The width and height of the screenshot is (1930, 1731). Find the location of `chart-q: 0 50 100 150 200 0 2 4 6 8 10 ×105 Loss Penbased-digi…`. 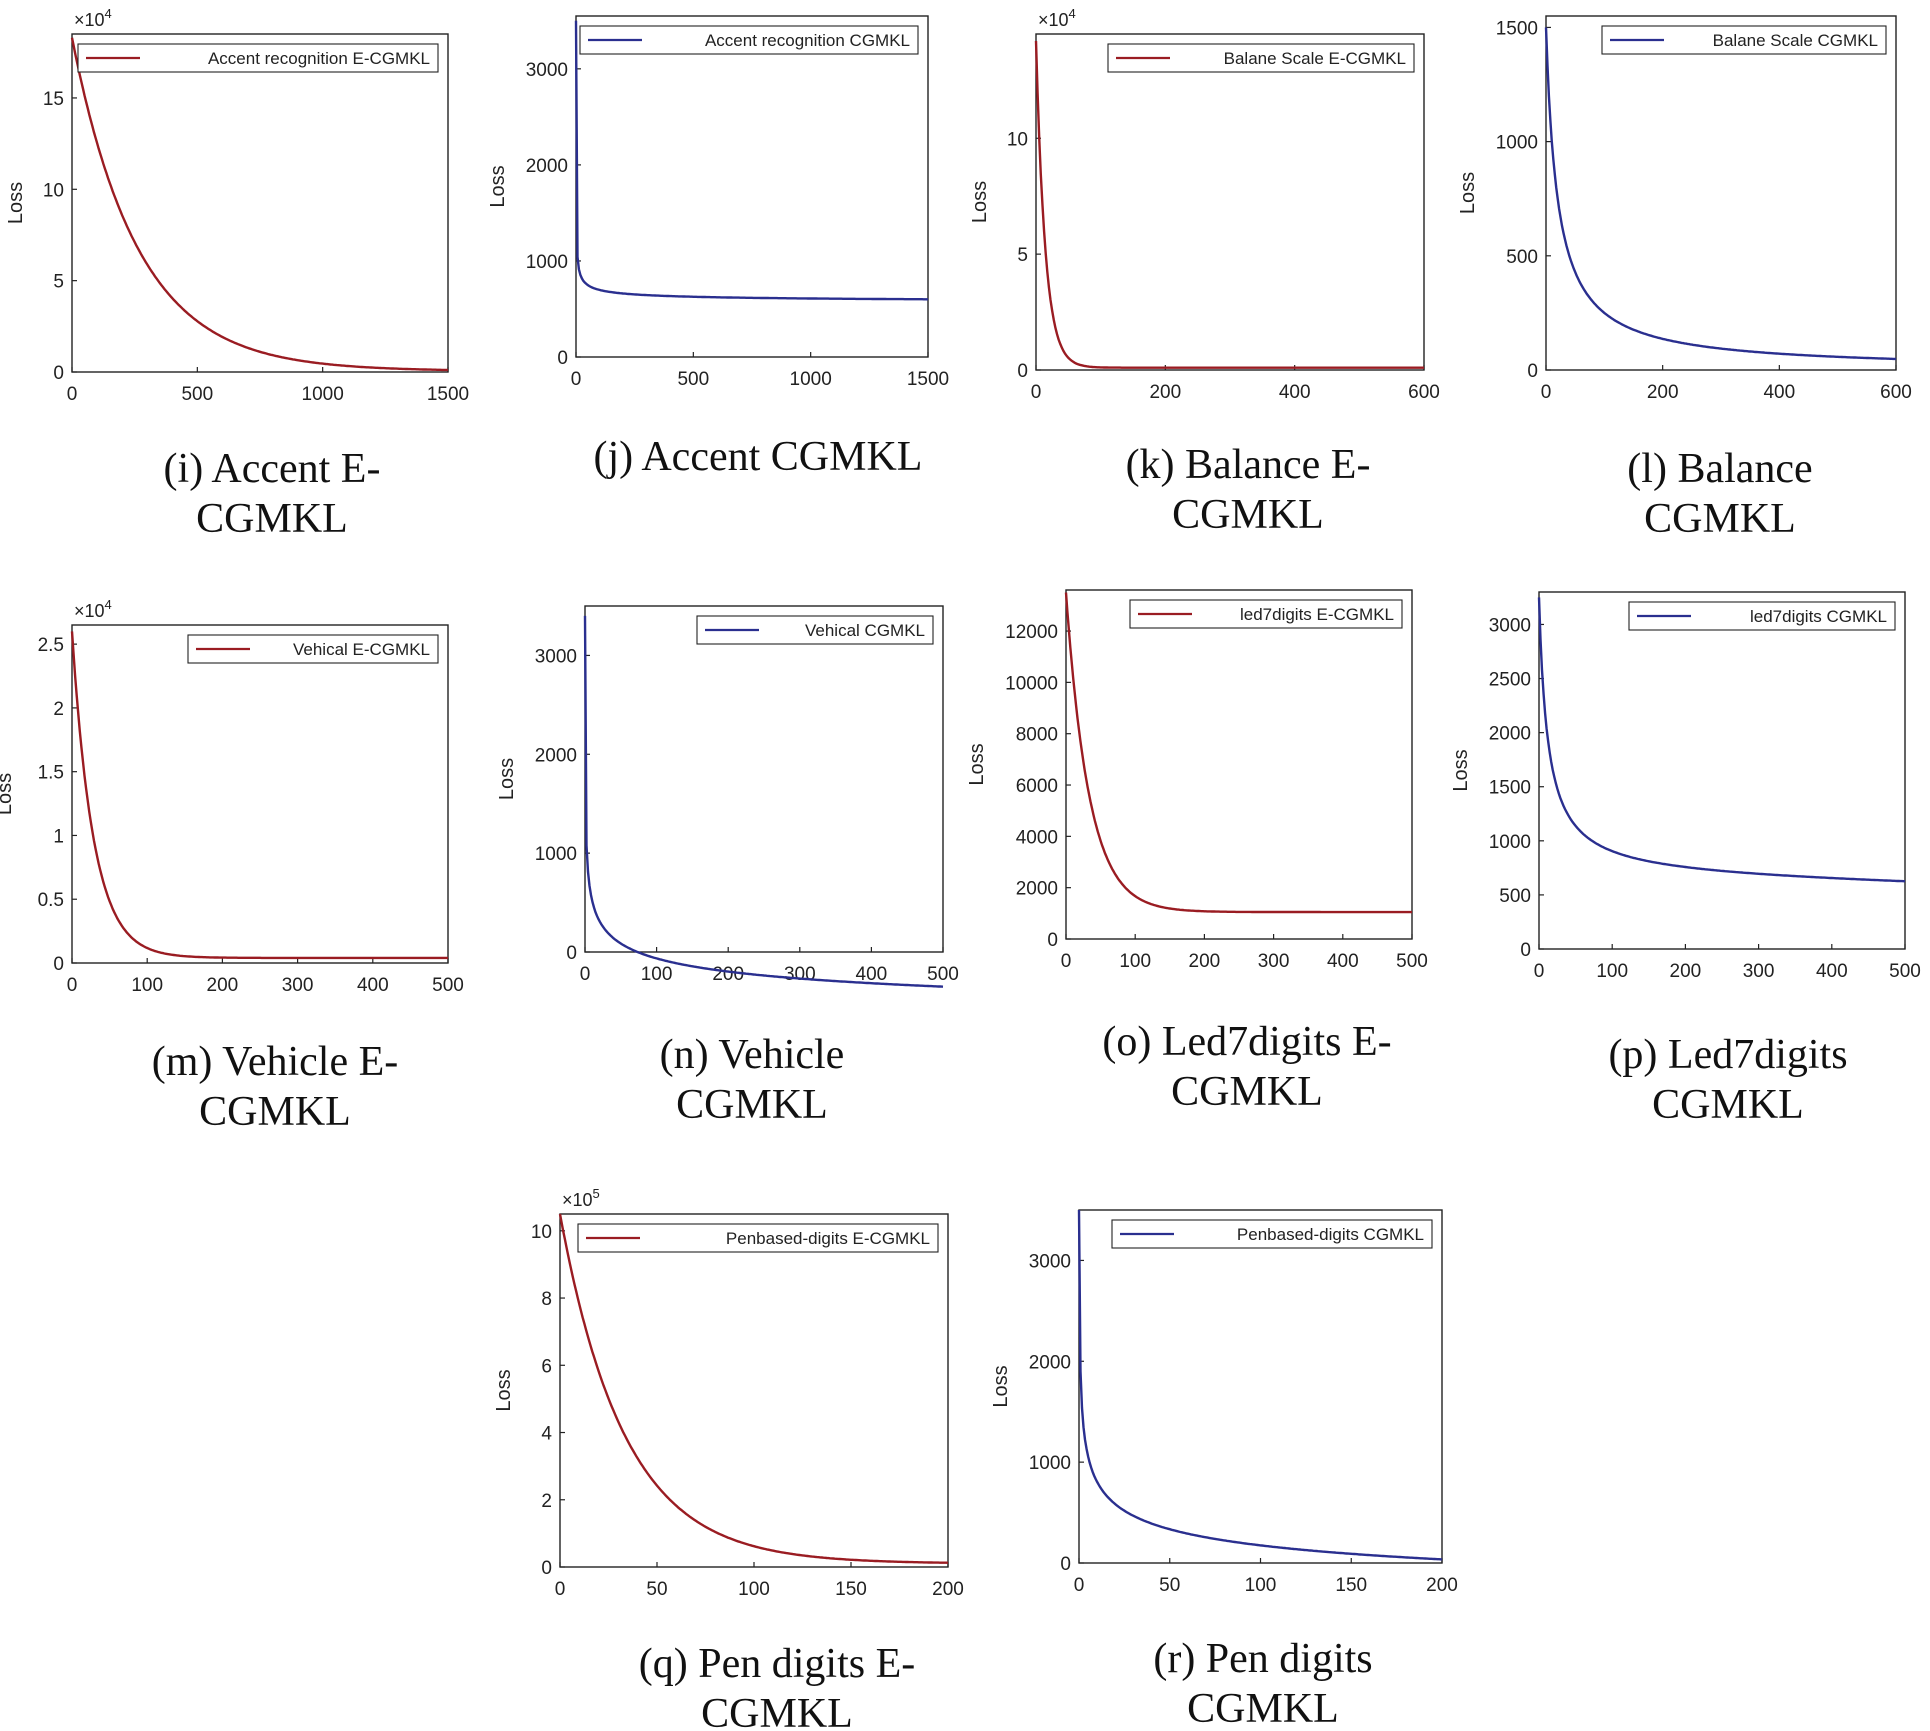

chart-q: 0 50 100 150 200 0 2 4 6 8 10 ×105 Loss Penbased-digi… is located at coordinates (728, 1458).